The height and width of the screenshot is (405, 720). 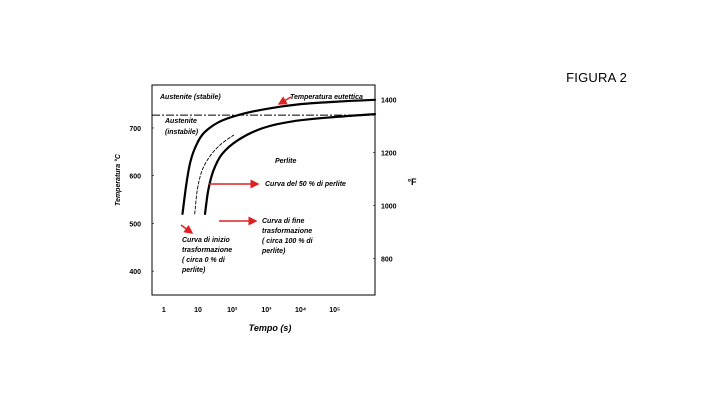 I want to click on y-tick-label-right: 1000, so click(x=389, y=206).